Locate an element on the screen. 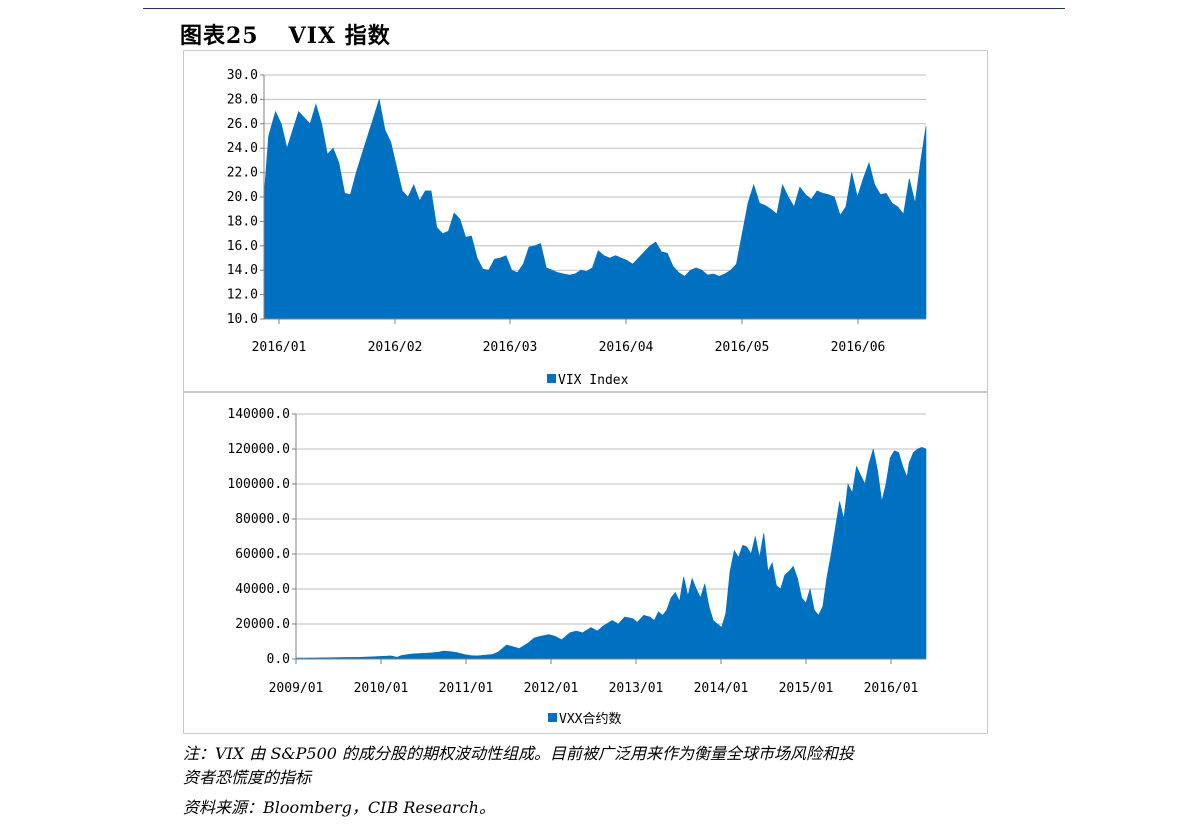  legend-label-vix: VIX Index is located at coordinates (593, 380).